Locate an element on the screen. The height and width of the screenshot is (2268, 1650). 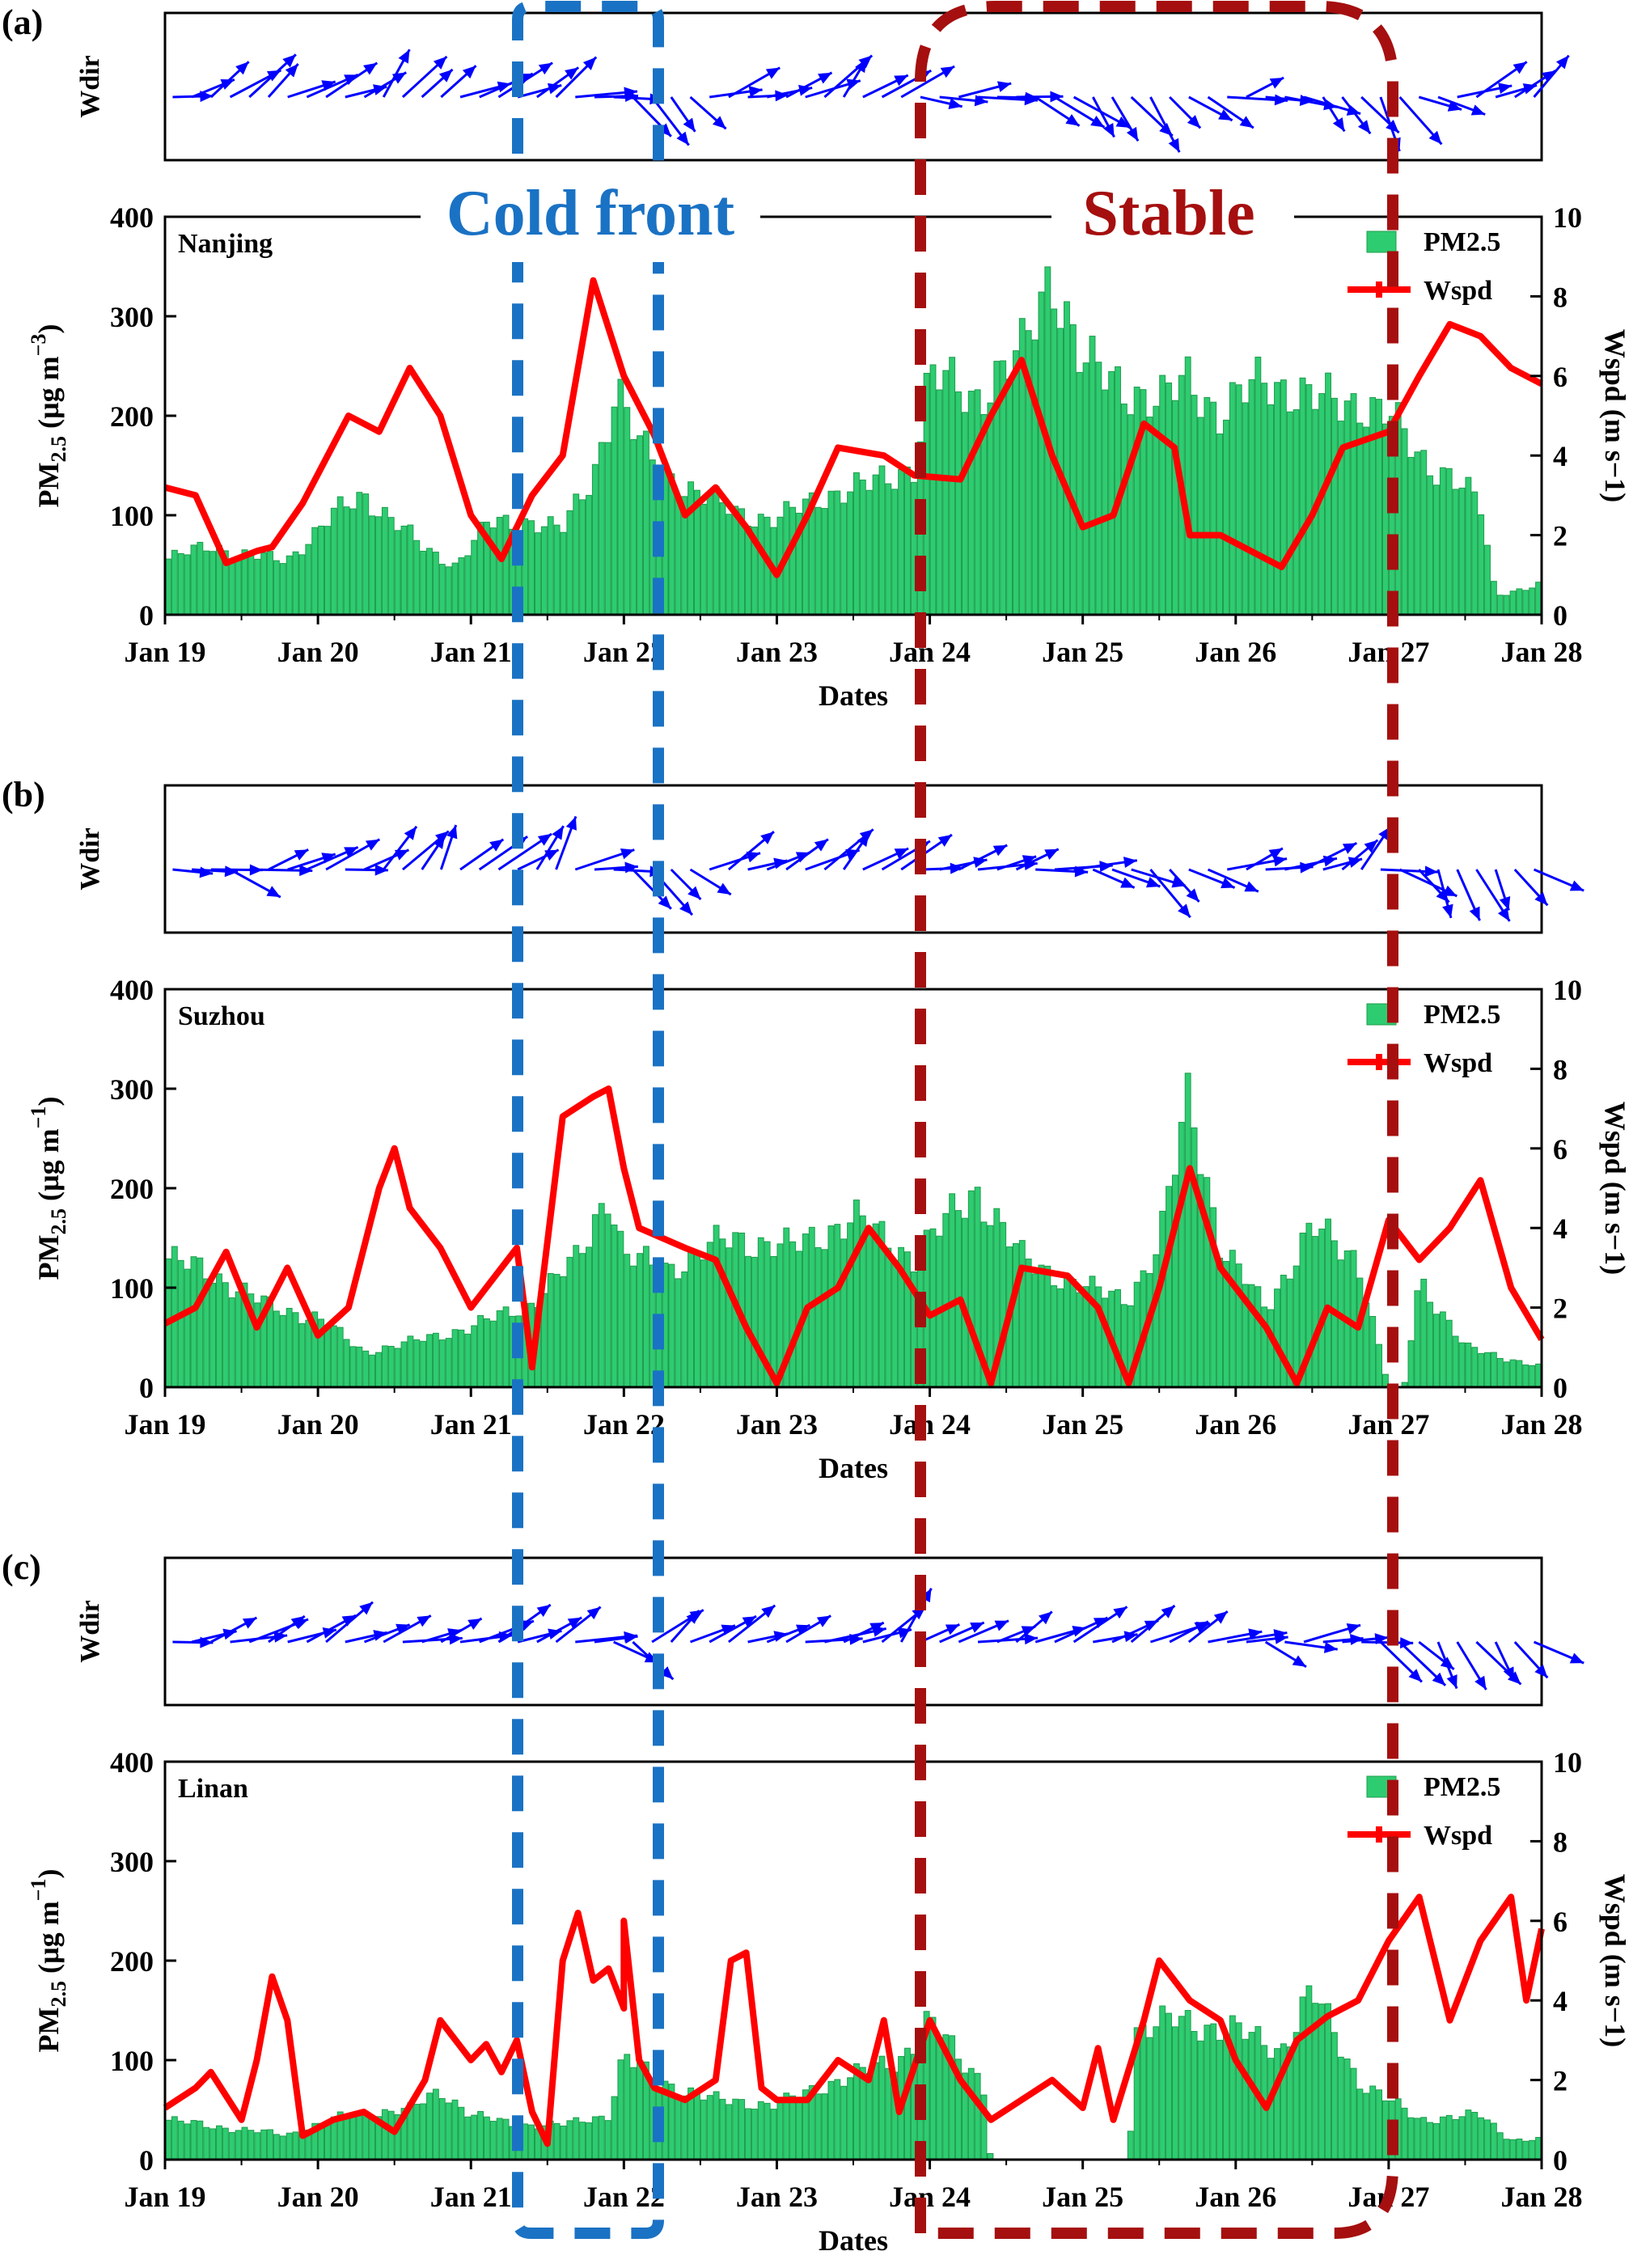
wdir-frame is located at coordinates (853, 859).